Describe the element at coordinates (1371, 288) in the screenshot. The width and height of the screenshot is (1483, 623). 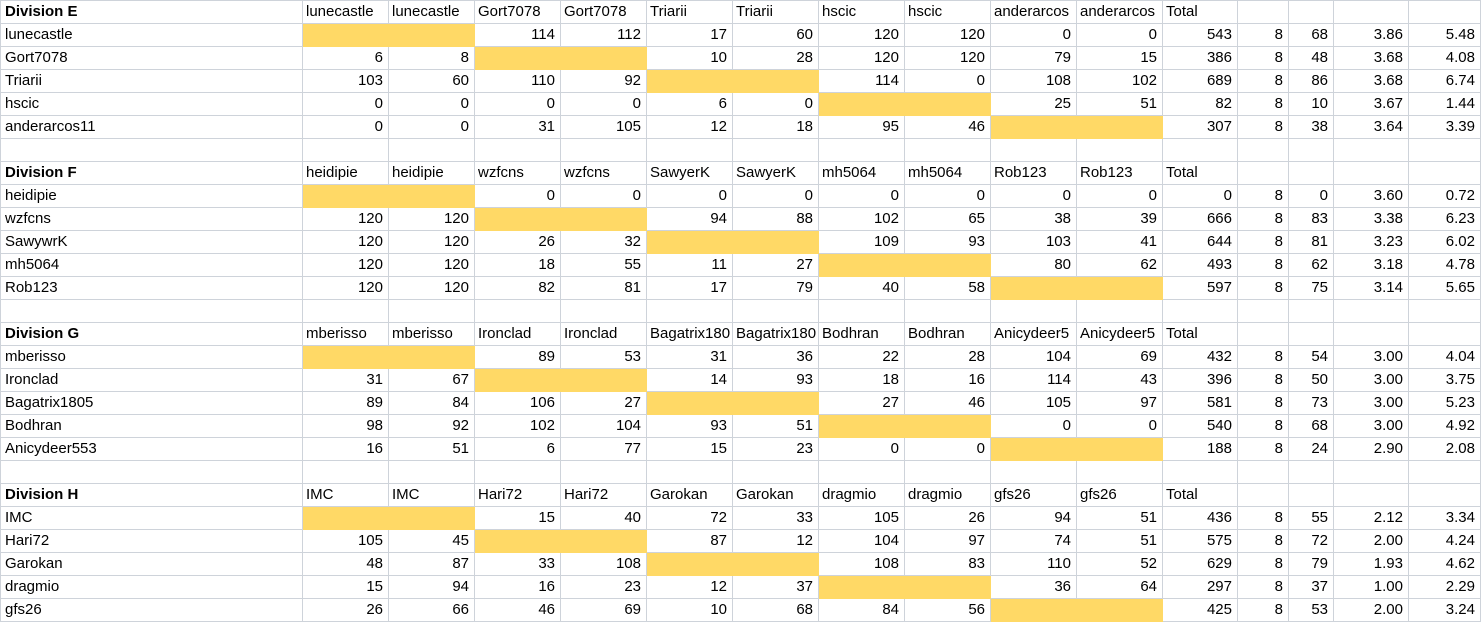
I see `average-cell: 3.14` at that location.